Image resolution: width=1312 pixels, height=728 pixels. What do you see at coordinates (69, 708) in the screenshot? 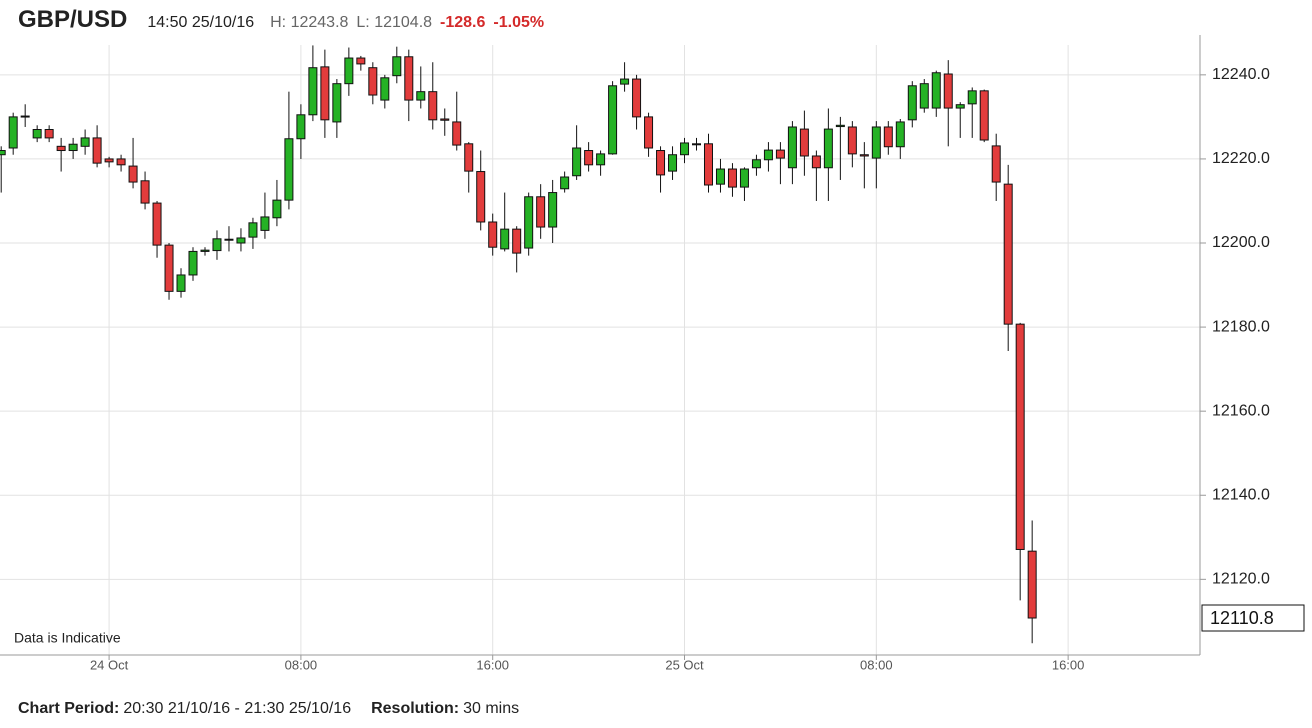
I see `period-label: Chart Period:` at bounding box center [69, 708].